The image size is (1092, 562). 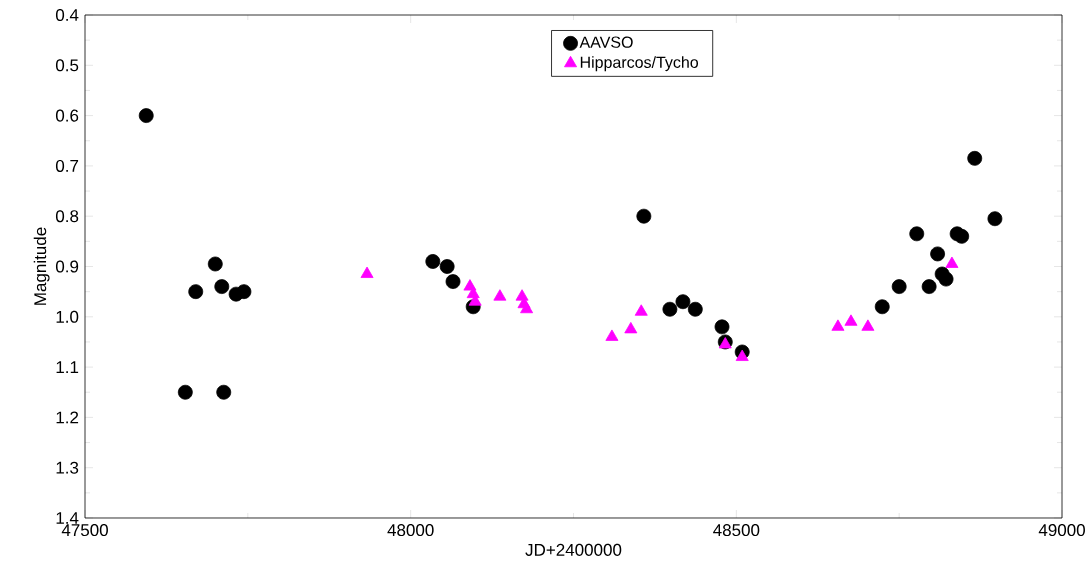 What do you see at coordinates (84, 530) in the screenshot?
I see `x-tick-label: 47500` at bounding box center [84, 530].